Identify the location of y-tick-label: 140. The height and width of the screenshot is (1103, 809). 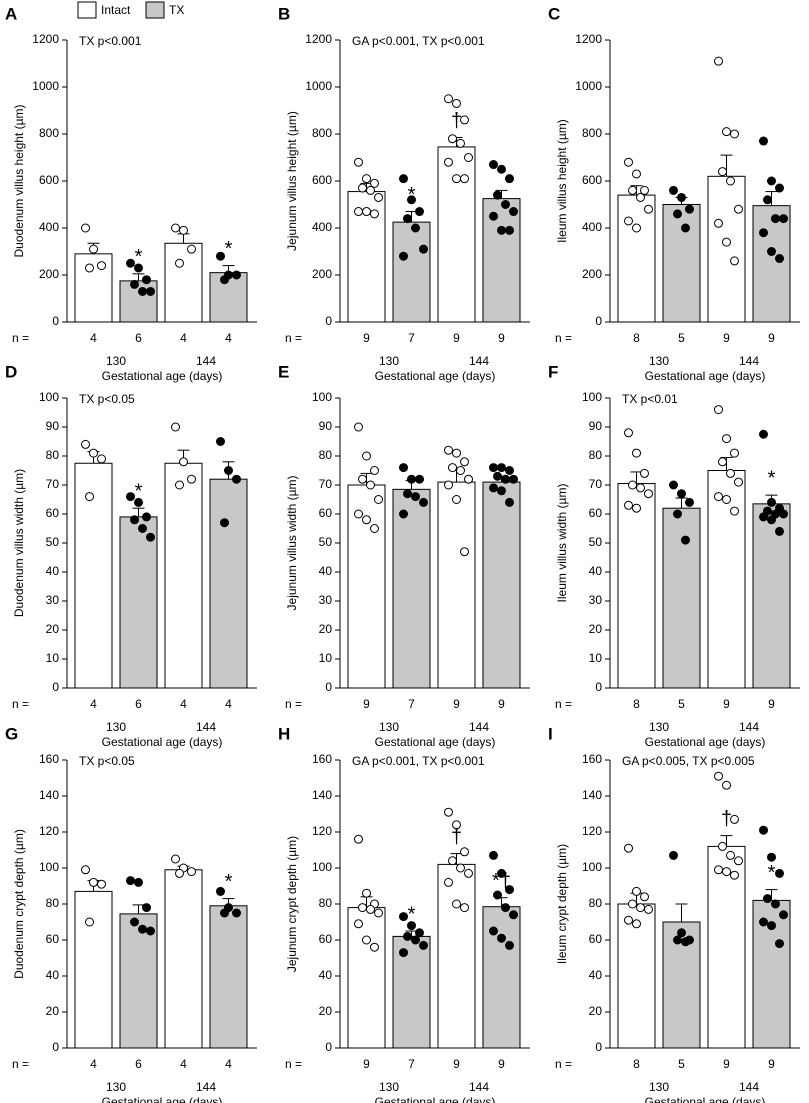
(49, 795).